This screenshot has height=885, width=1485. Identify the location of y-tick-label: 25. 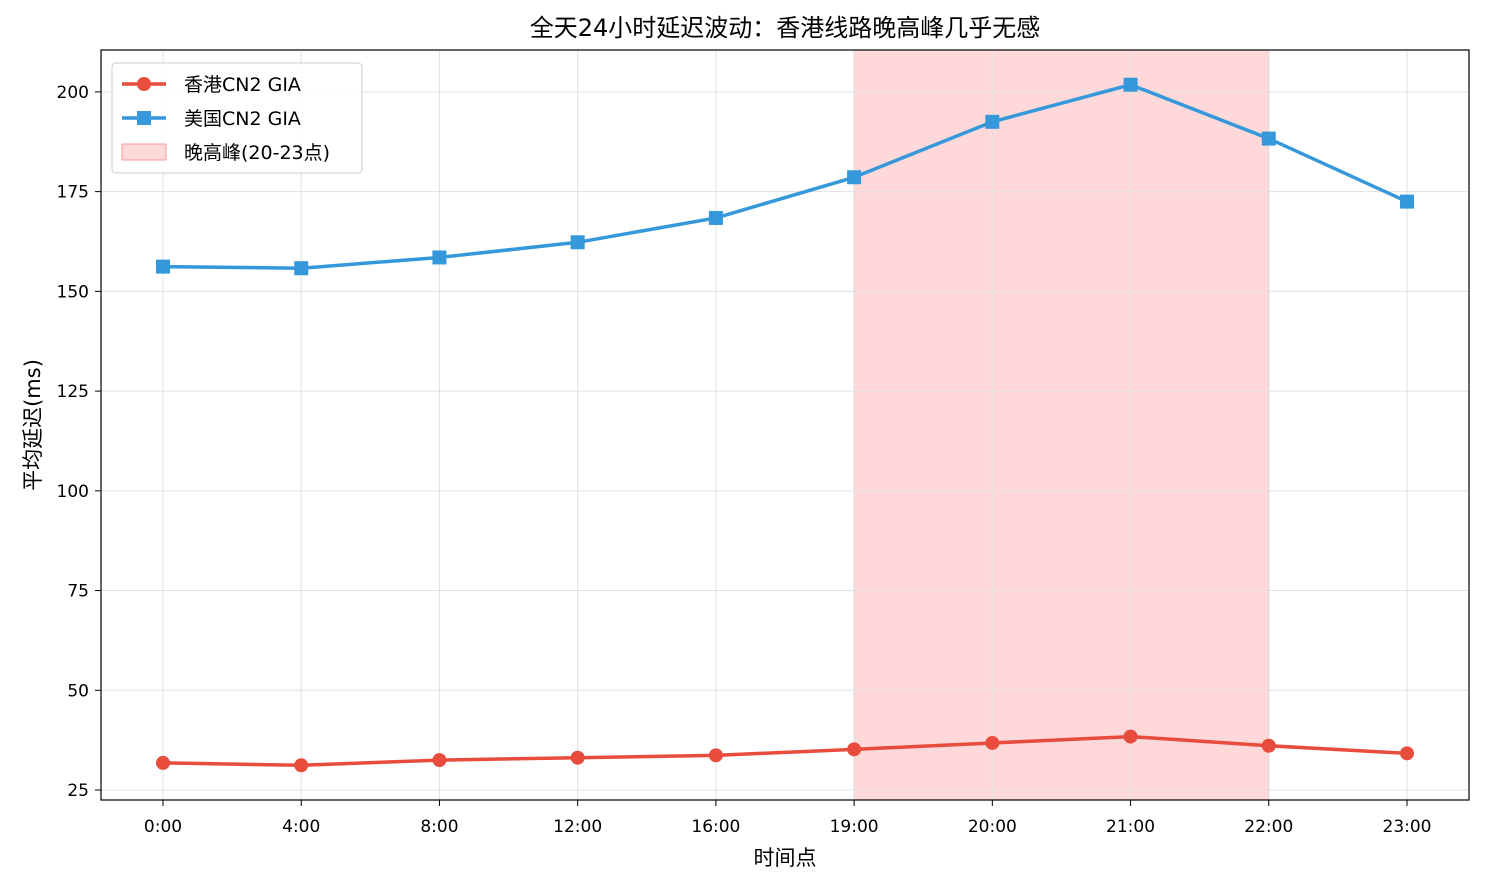
(78, 791).